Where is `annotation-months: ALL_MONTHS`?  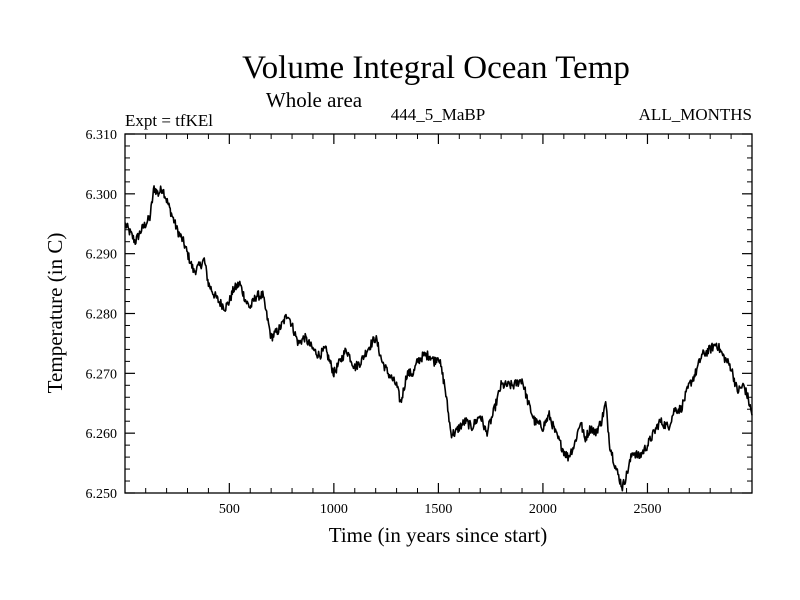
annotation-months: ALL_MONTHS is located at coordinates (695, 114).